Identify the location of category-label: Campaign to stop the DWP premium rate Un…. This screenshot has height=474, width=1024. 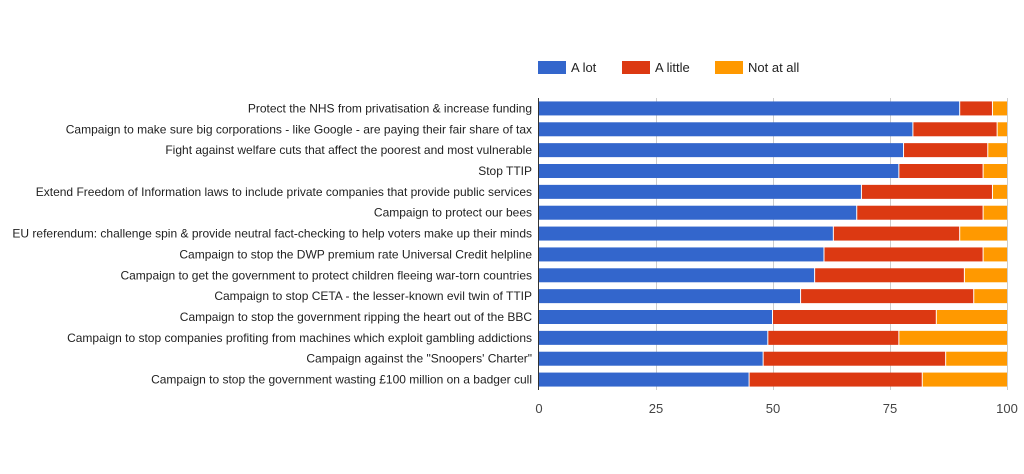
(355, 254).